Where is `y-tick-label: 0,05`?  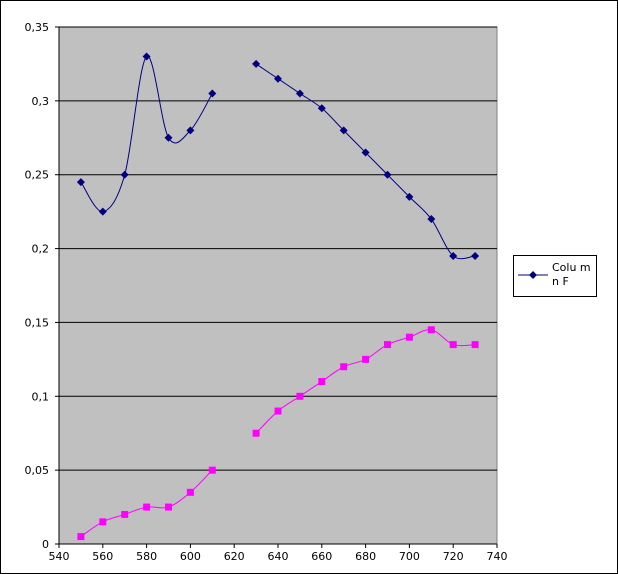
y-tick-label: 0,05 is located at coordinates (37, 470).